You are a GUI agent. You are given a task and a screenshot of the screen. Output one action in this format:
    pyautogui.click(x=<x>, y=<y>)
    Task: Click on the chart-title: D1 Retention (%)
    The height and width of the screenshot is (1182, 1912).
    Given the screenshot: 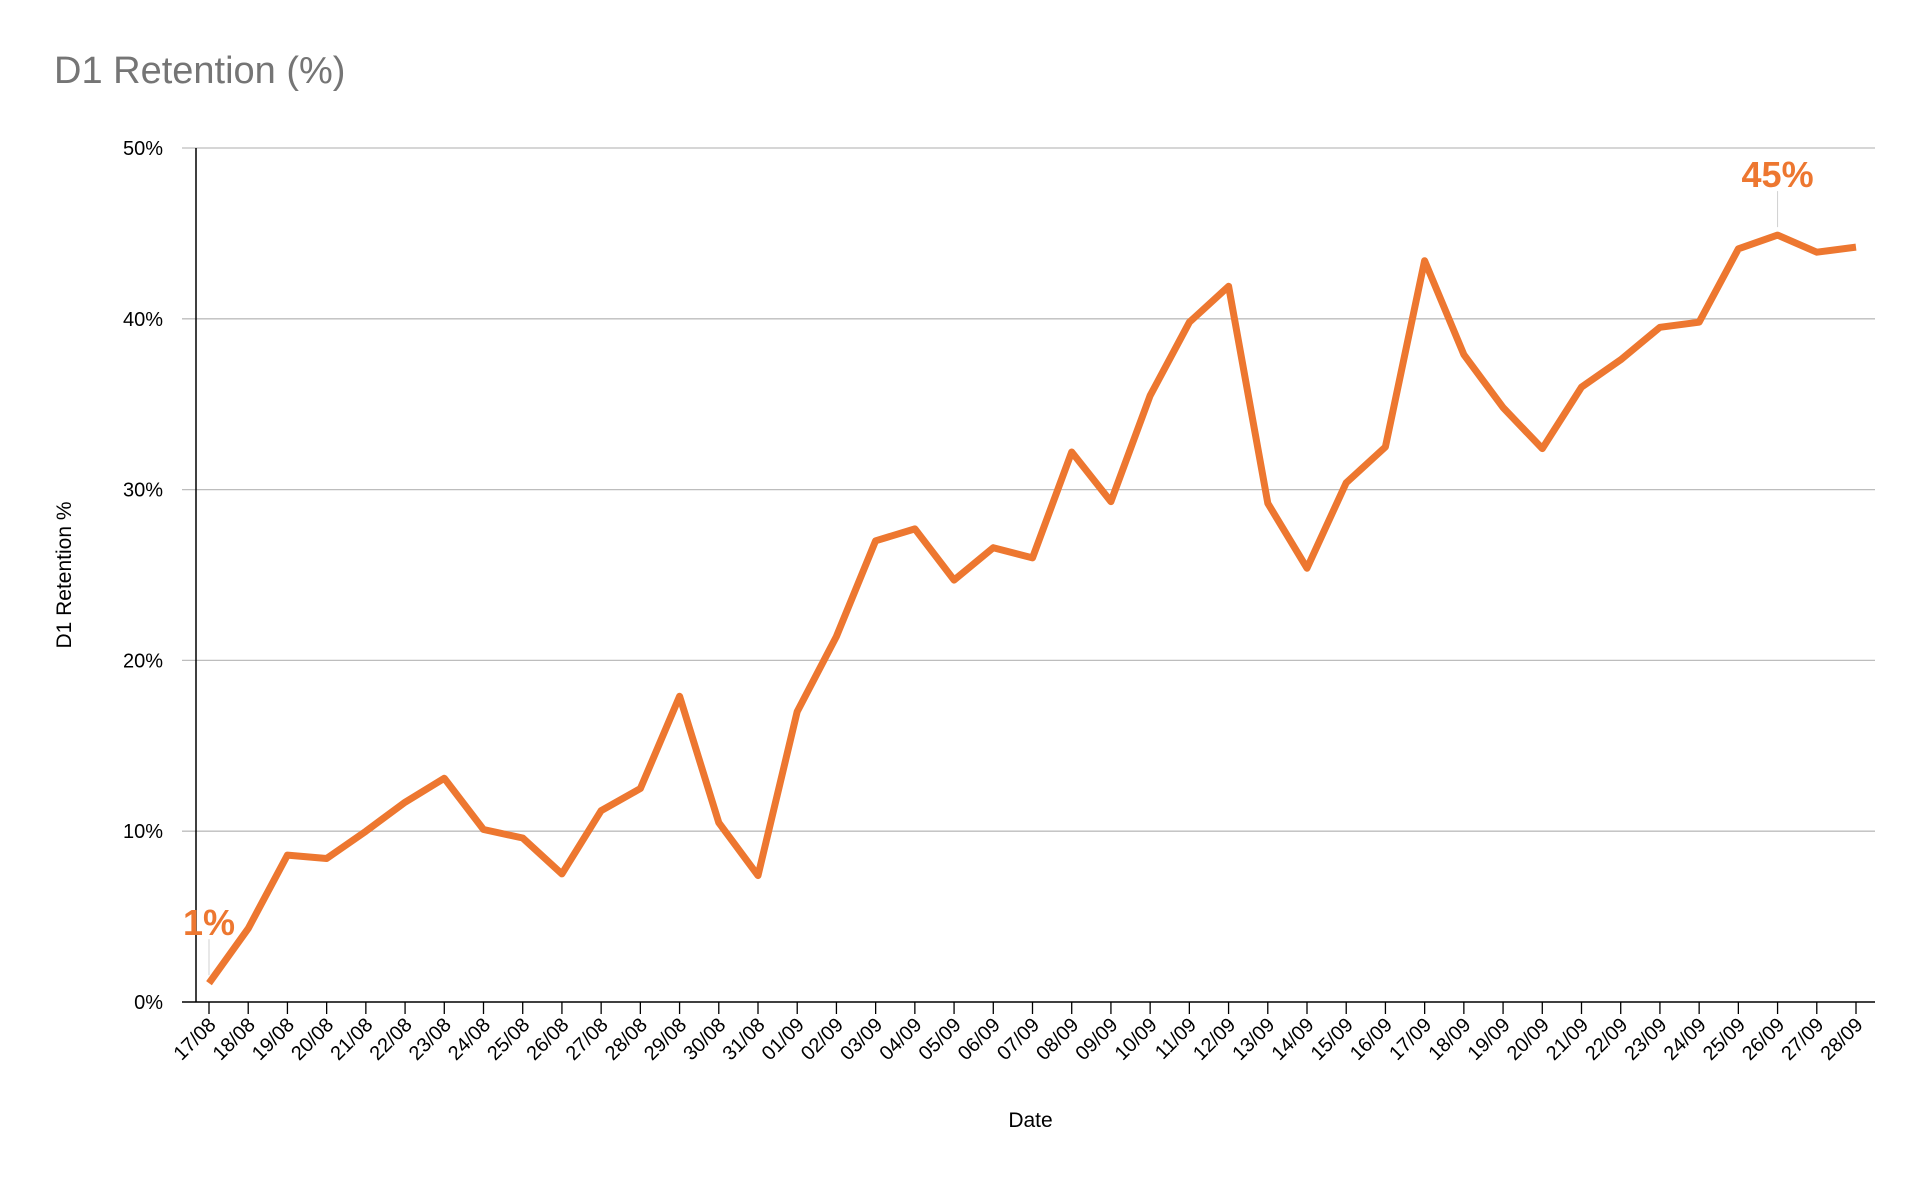 What is the action you would take?
    pyautogui.click(x=200, y=71)
    